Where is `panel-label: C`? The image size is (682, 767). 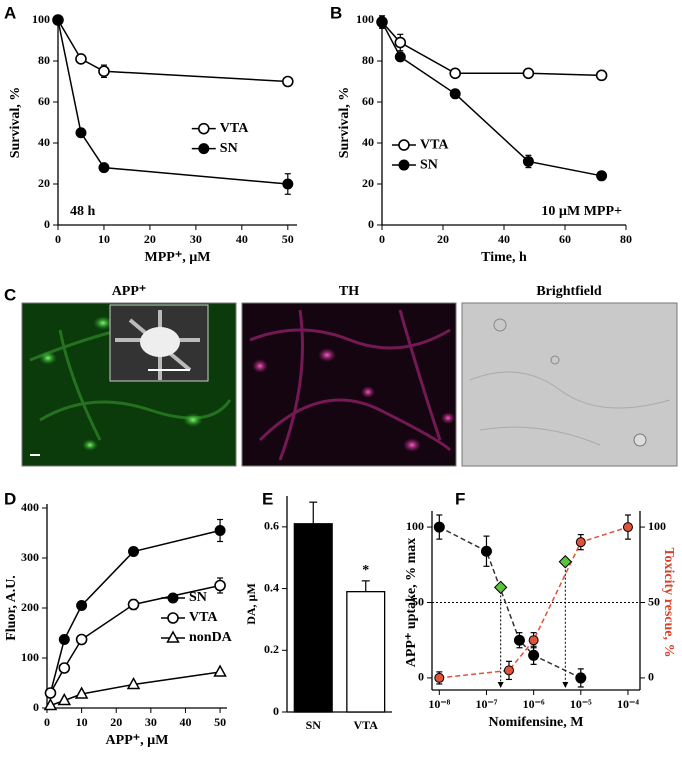 panel-label: C is located at coordinates (10, 294).